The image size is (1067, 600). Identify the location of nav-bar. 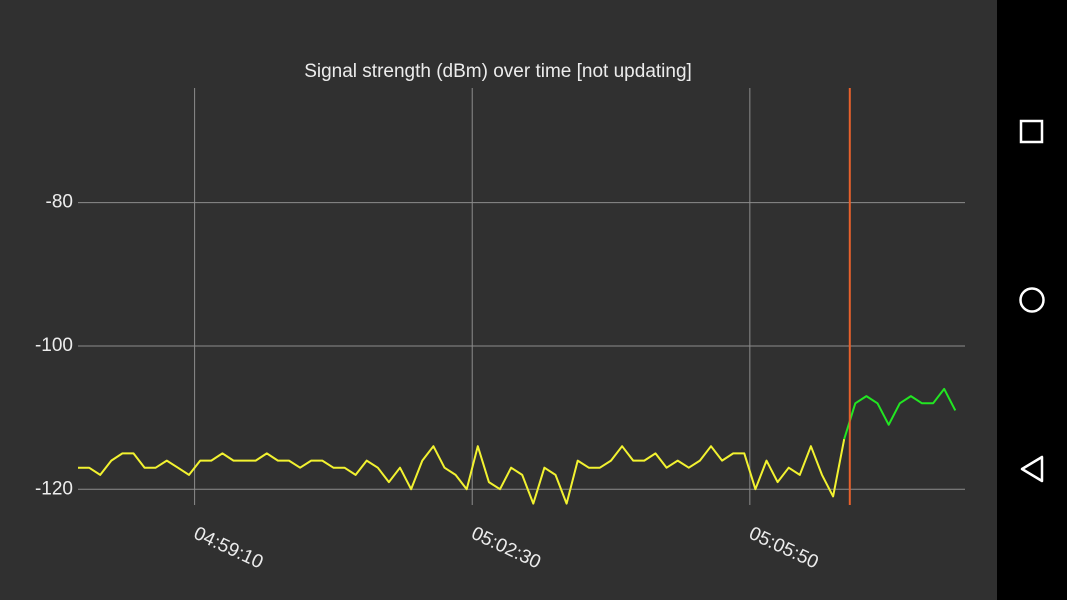
(1032, 300).